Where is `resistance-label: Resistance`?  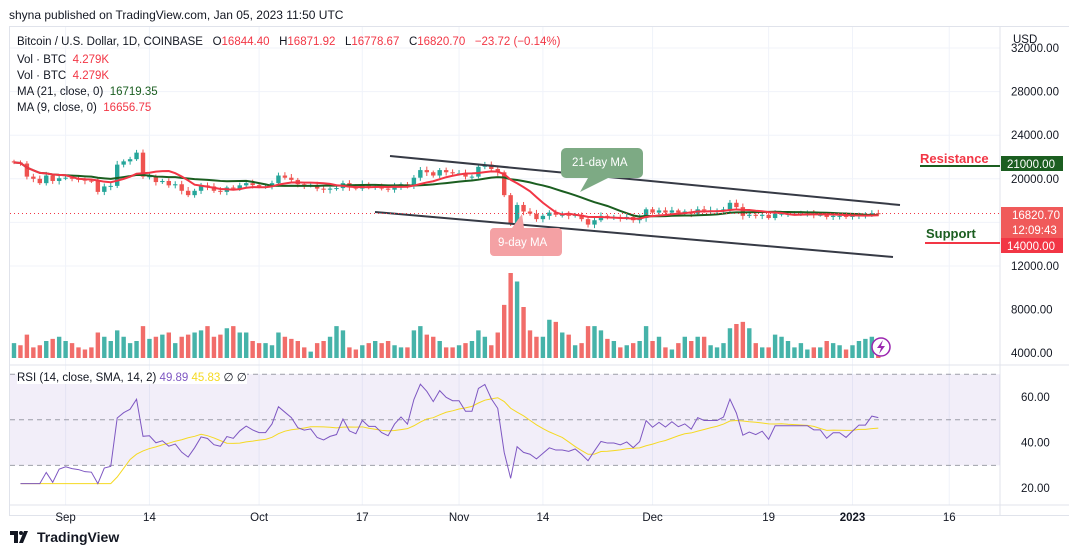
resistance-label: Resistance is located at coordinates (954, 158).